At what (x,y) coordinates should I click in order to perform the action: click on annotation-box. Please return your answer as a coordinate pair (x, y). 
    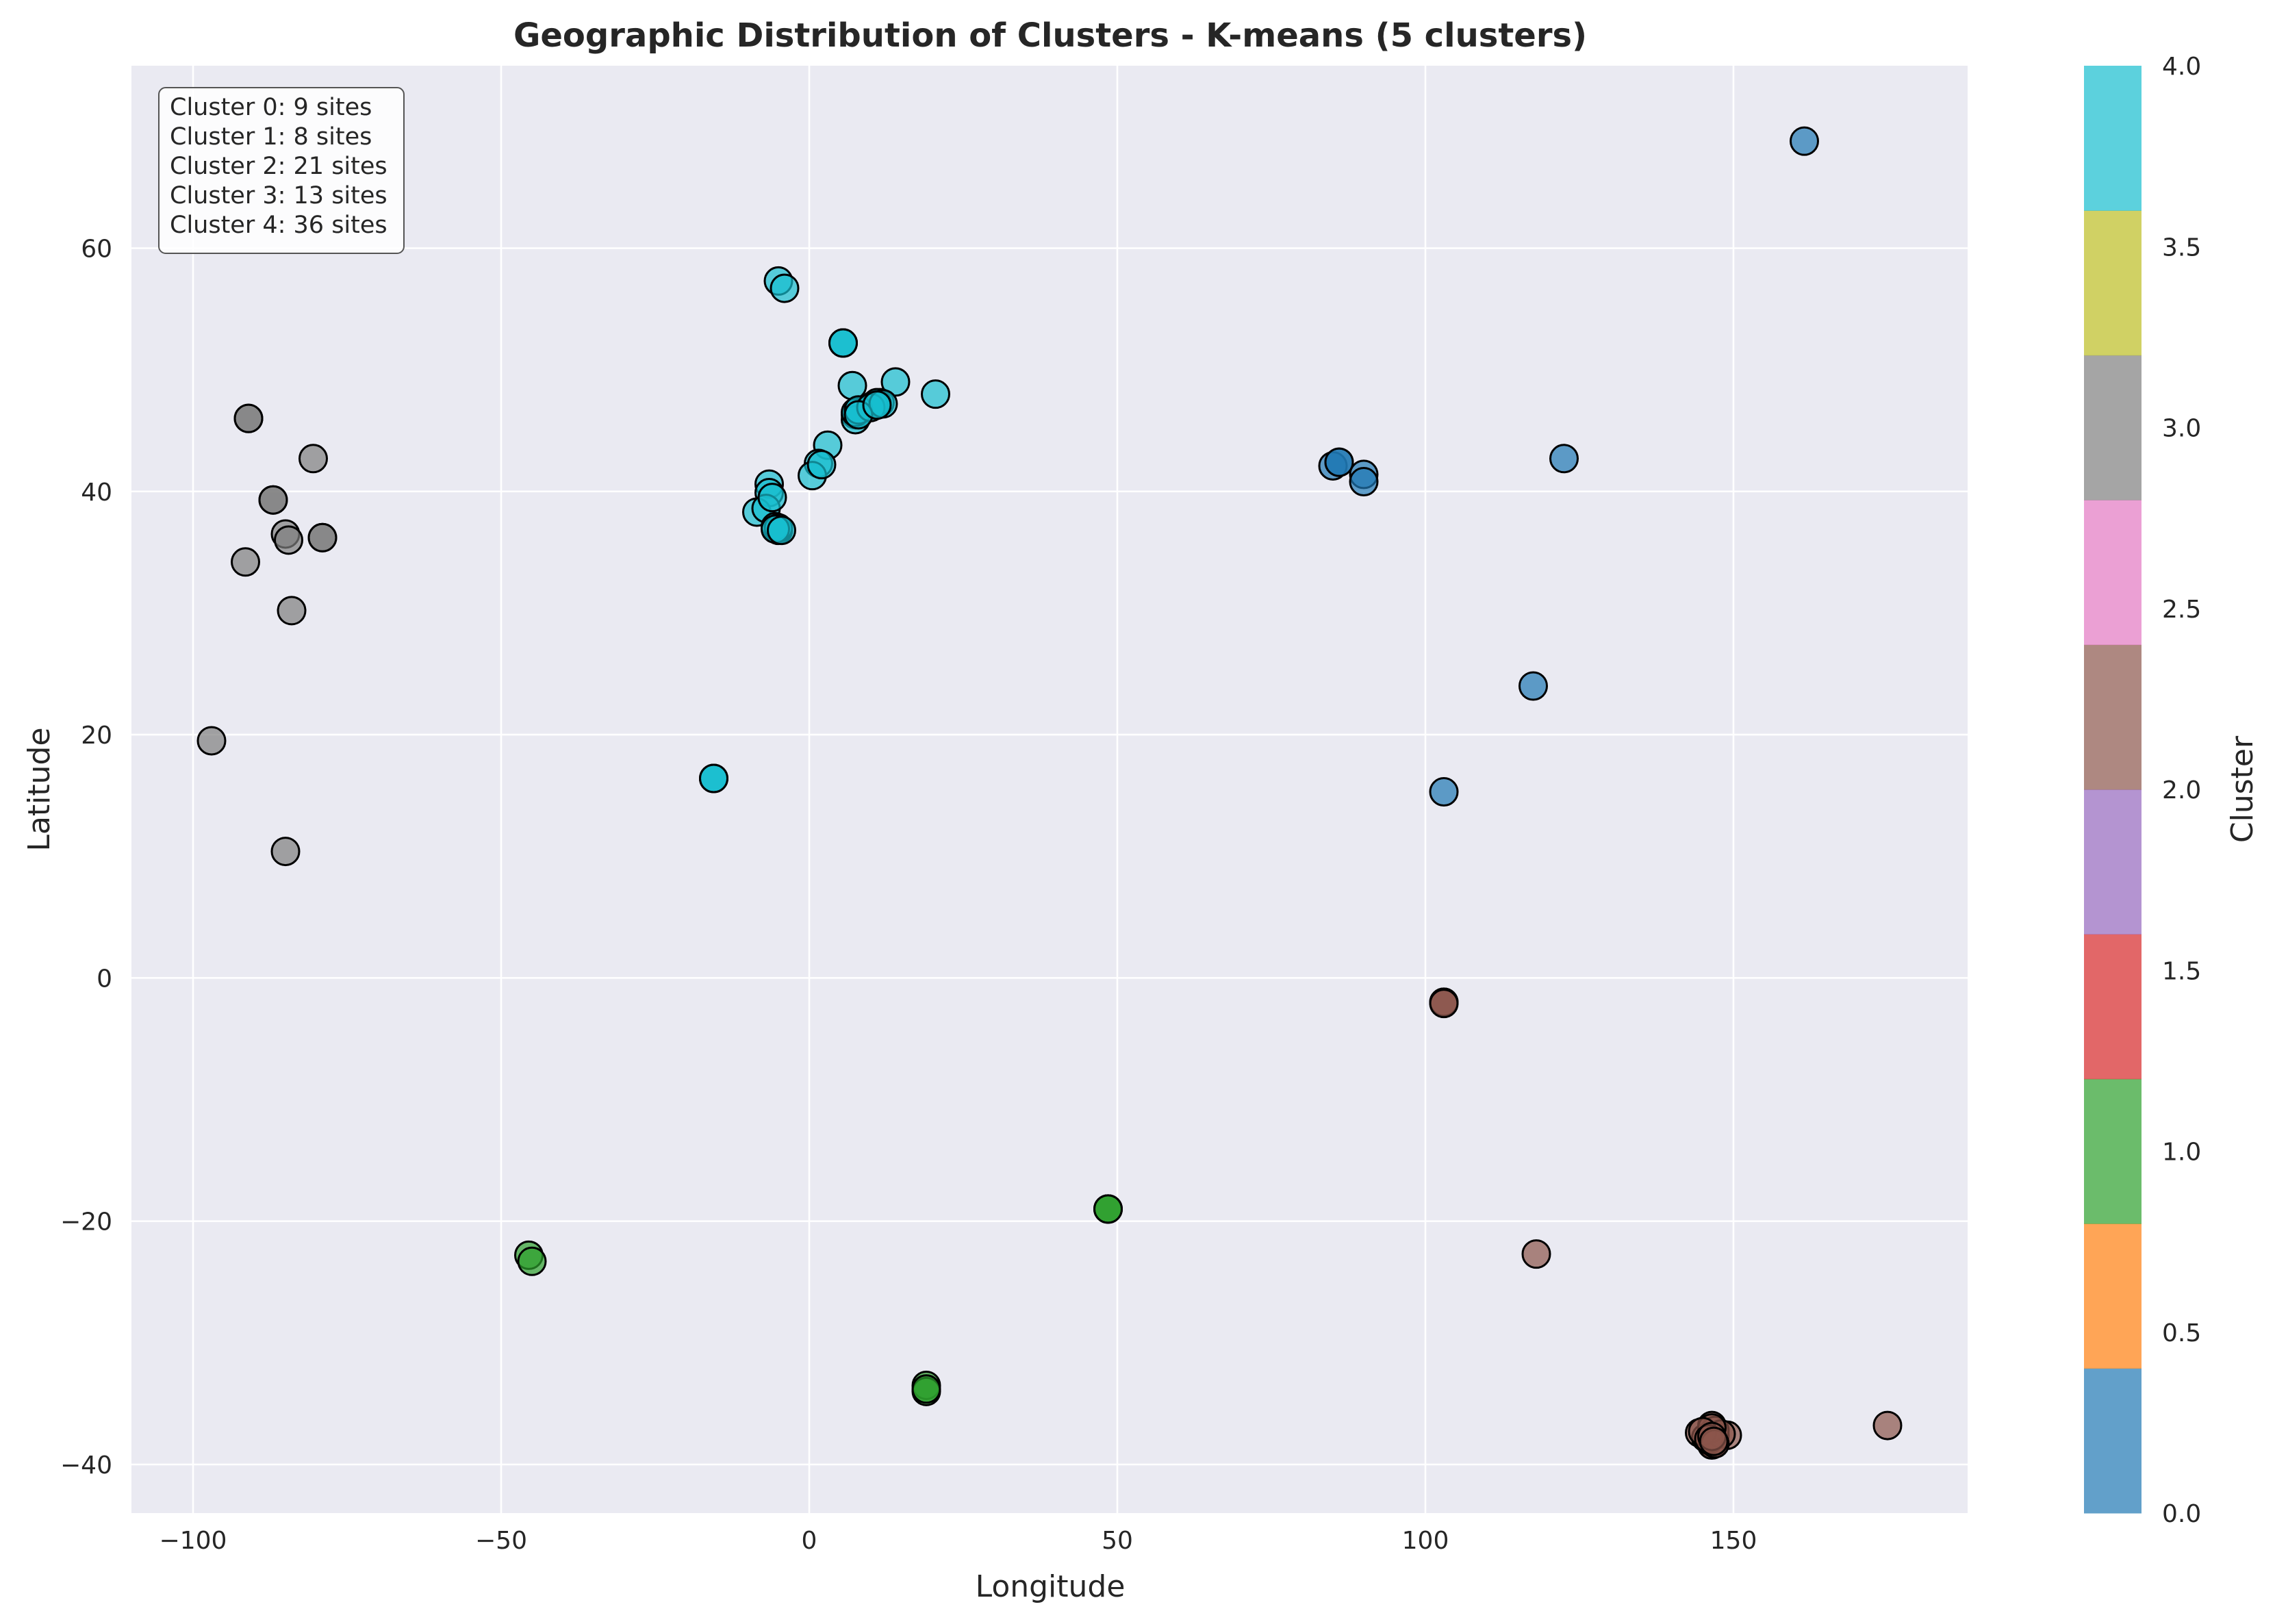
    Looking at the image, I should click on (282, 170).